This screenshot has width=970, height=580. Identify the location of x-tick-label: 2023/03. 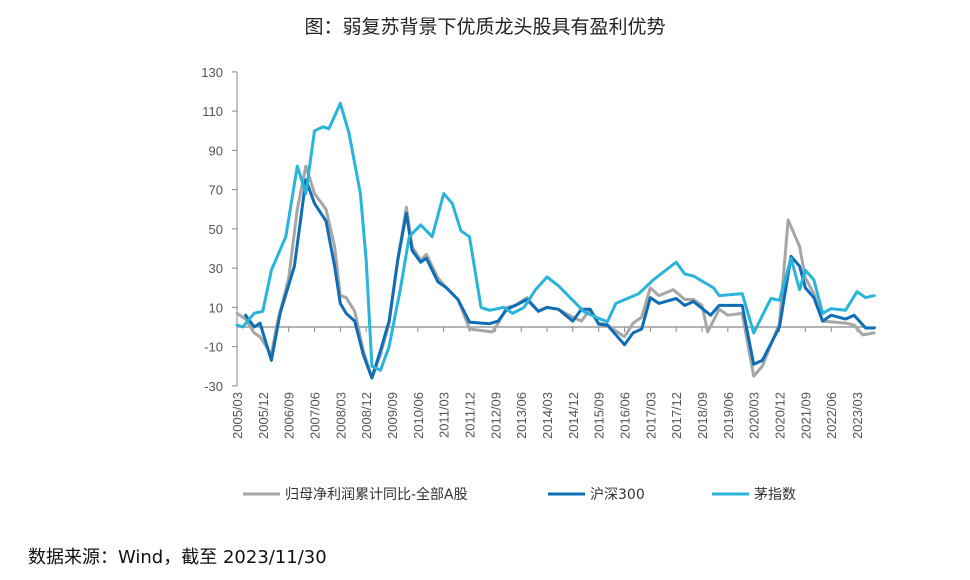
(857, 415).